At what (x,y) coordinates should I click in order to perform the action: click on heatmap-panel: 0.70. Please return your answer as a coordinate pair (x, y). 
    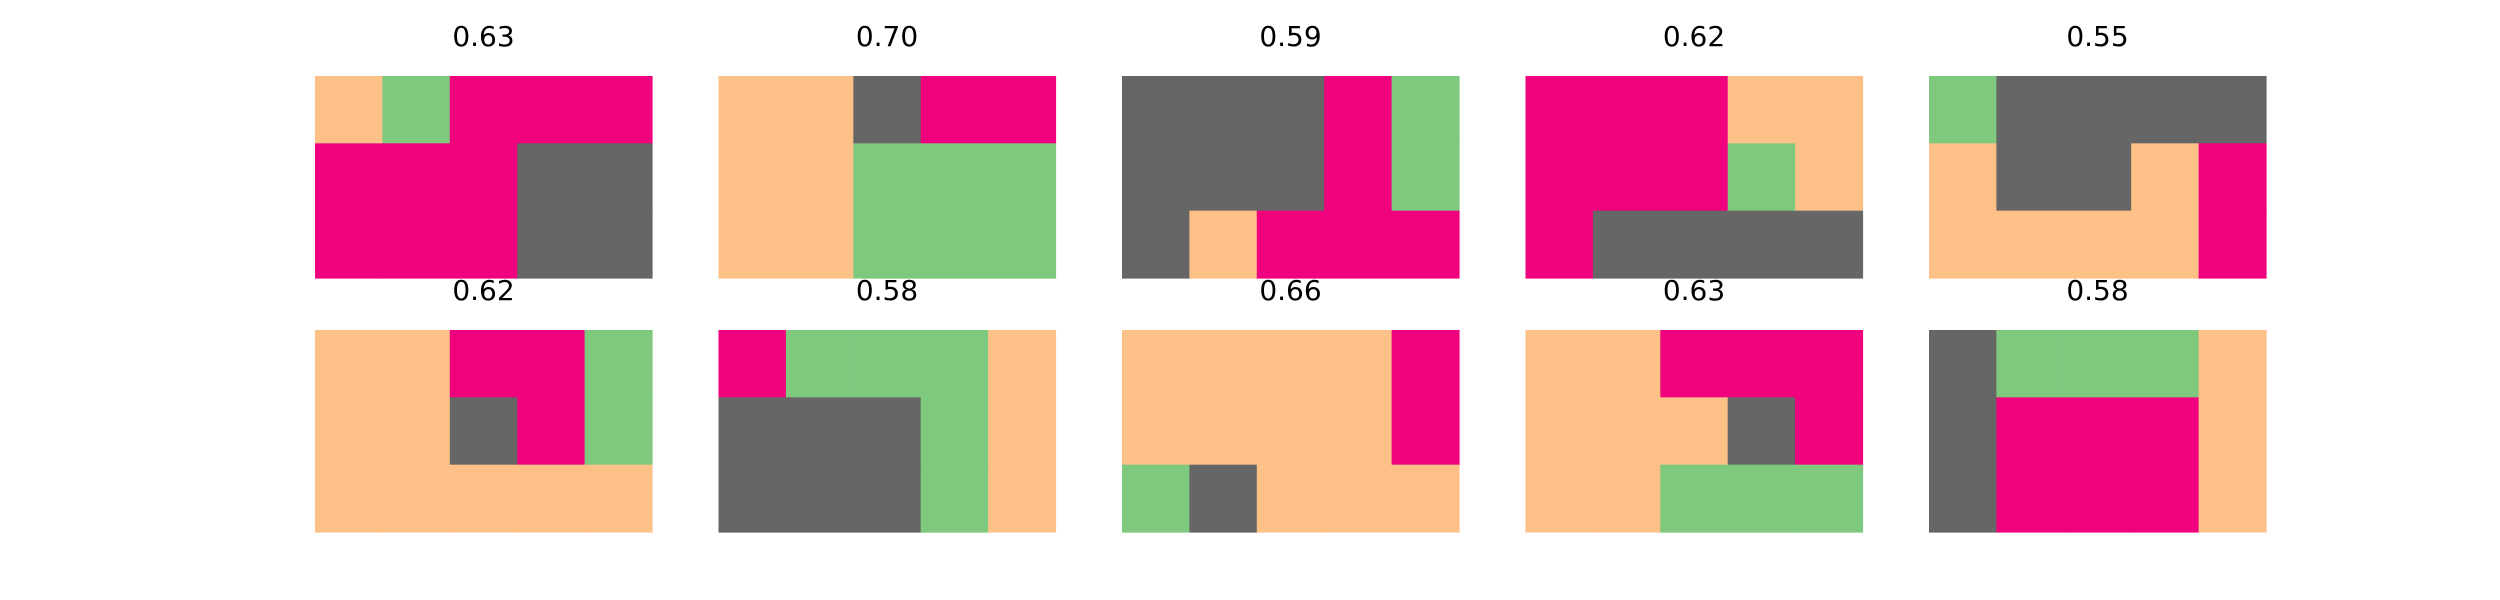
    Looking at the image, I should click on (887, 149).